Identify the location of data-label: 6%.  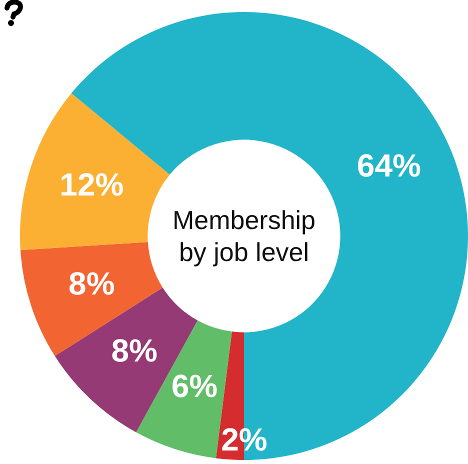
(194, 386).